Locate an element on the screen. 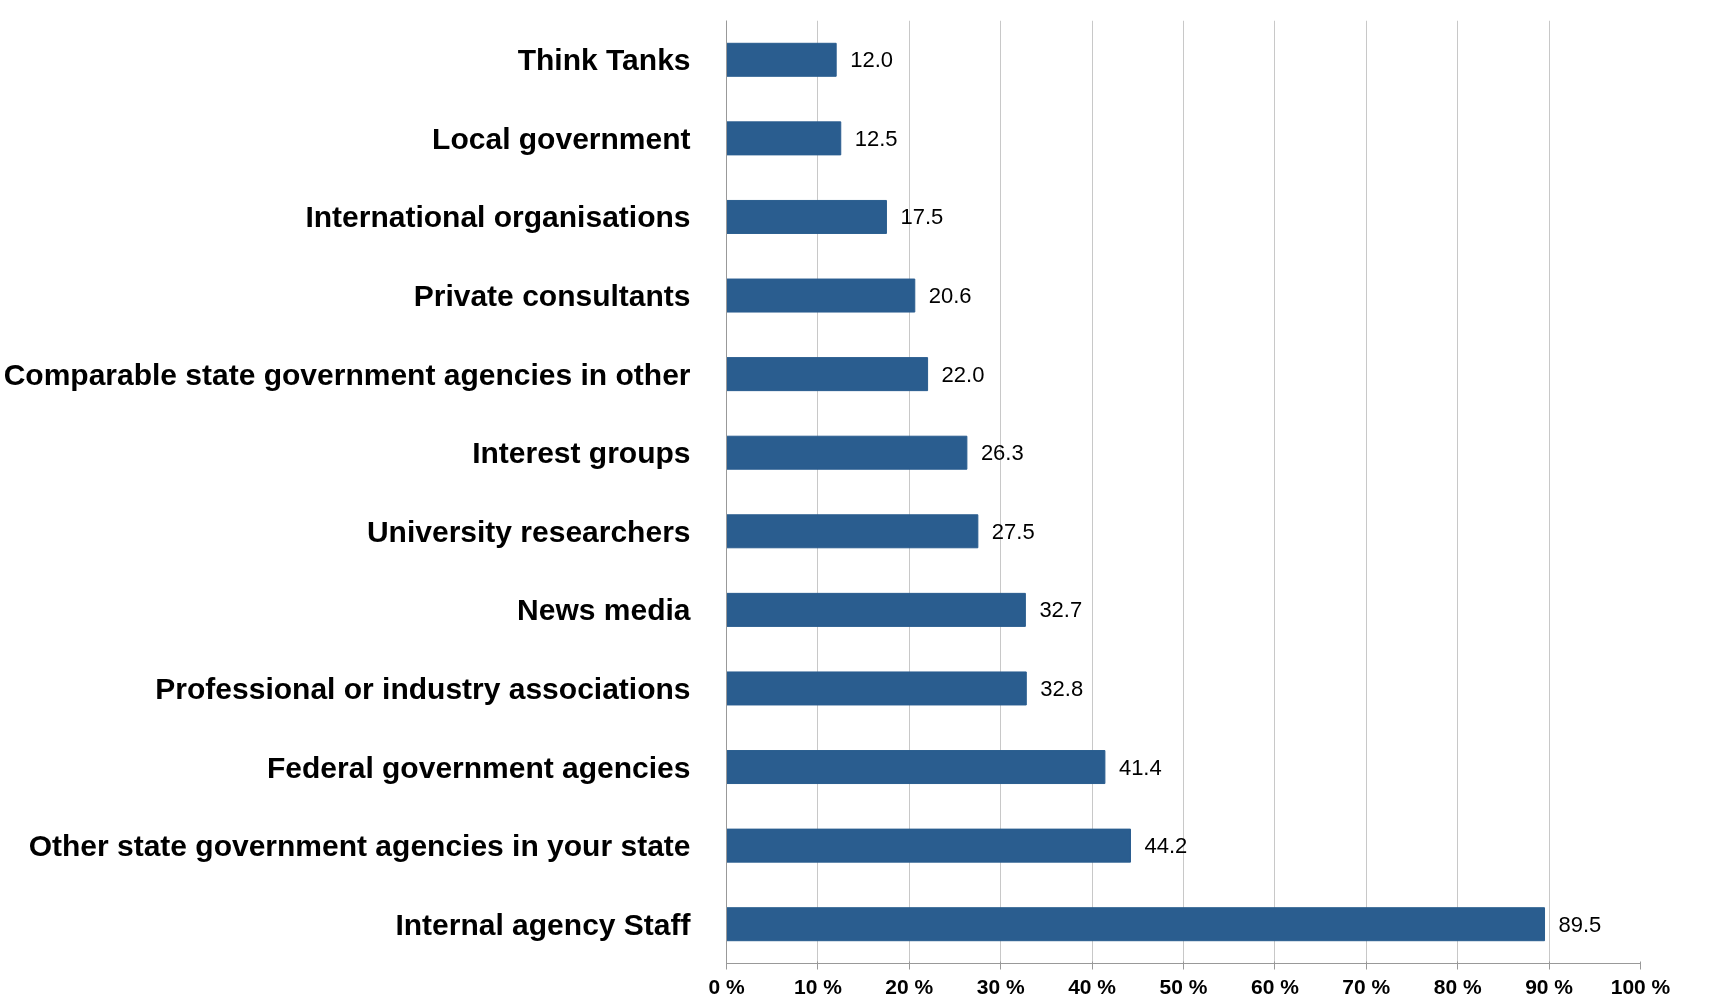 The height and width of the screenshot is (1004, 1711). x-tick-label: 80 % is located at coordinates (1457, 986).